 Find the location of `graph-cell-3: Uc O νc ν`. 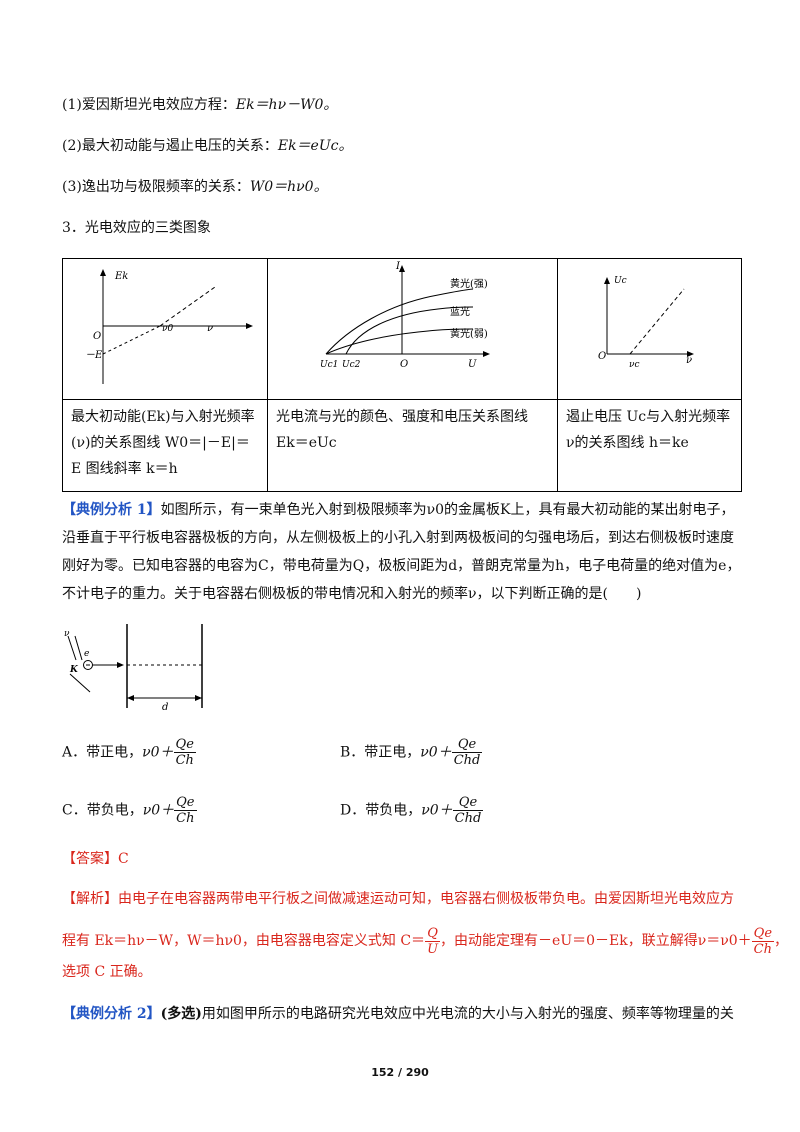

graph-cell-3: Uc O νc ν is located at coordinates (649, 329).